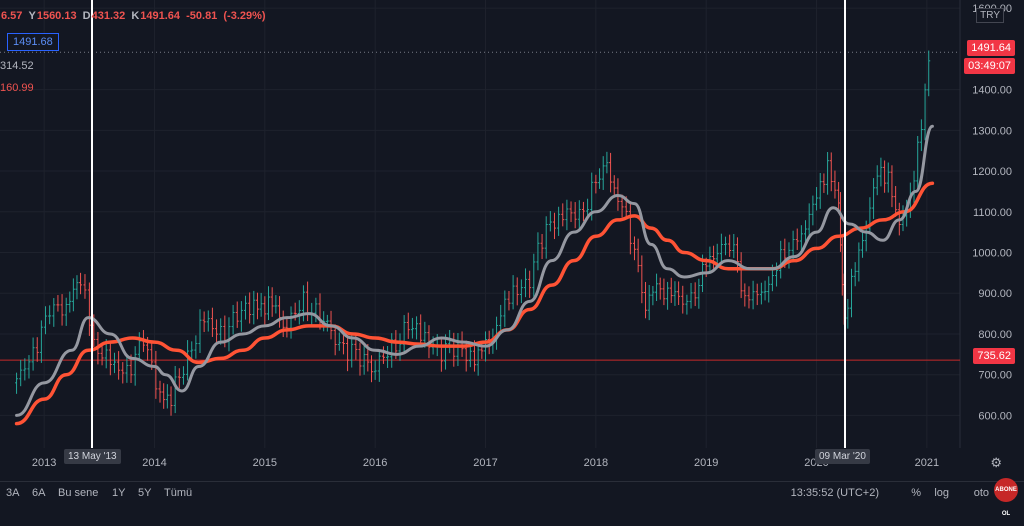 This screenshot has height=526, width=1024. What do you see at coordinates (842, 456) in the screenshot?
I see `vline-marker-label: 09 Mar '20` at bounding box center [842, 456].